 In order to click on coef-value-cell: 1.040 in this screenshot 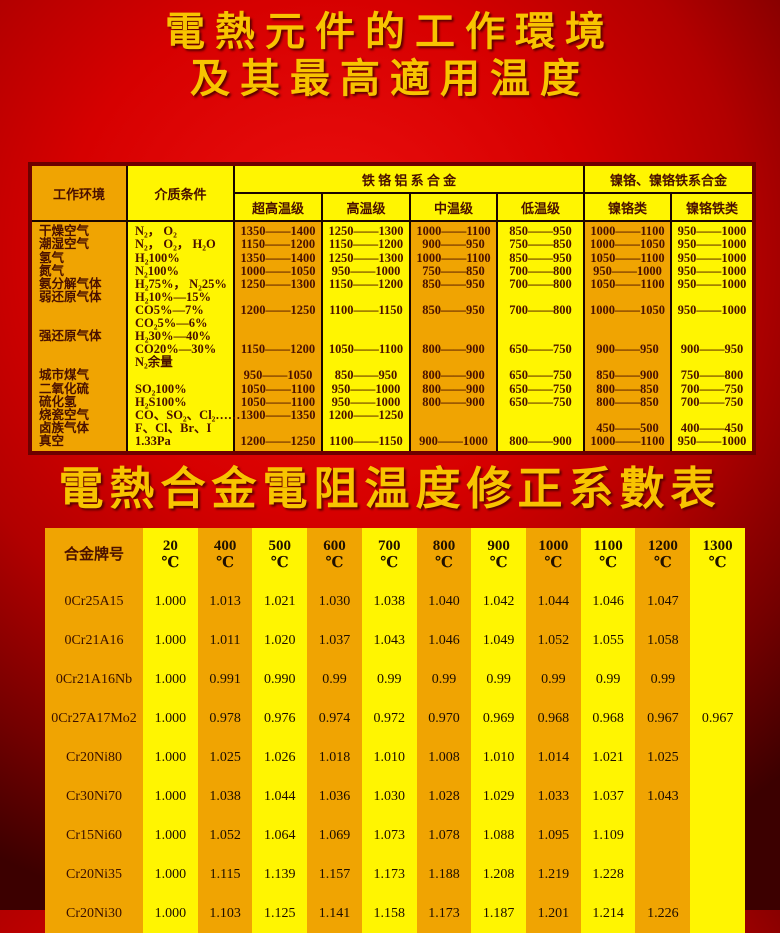, I will do `click(444, 602)`.